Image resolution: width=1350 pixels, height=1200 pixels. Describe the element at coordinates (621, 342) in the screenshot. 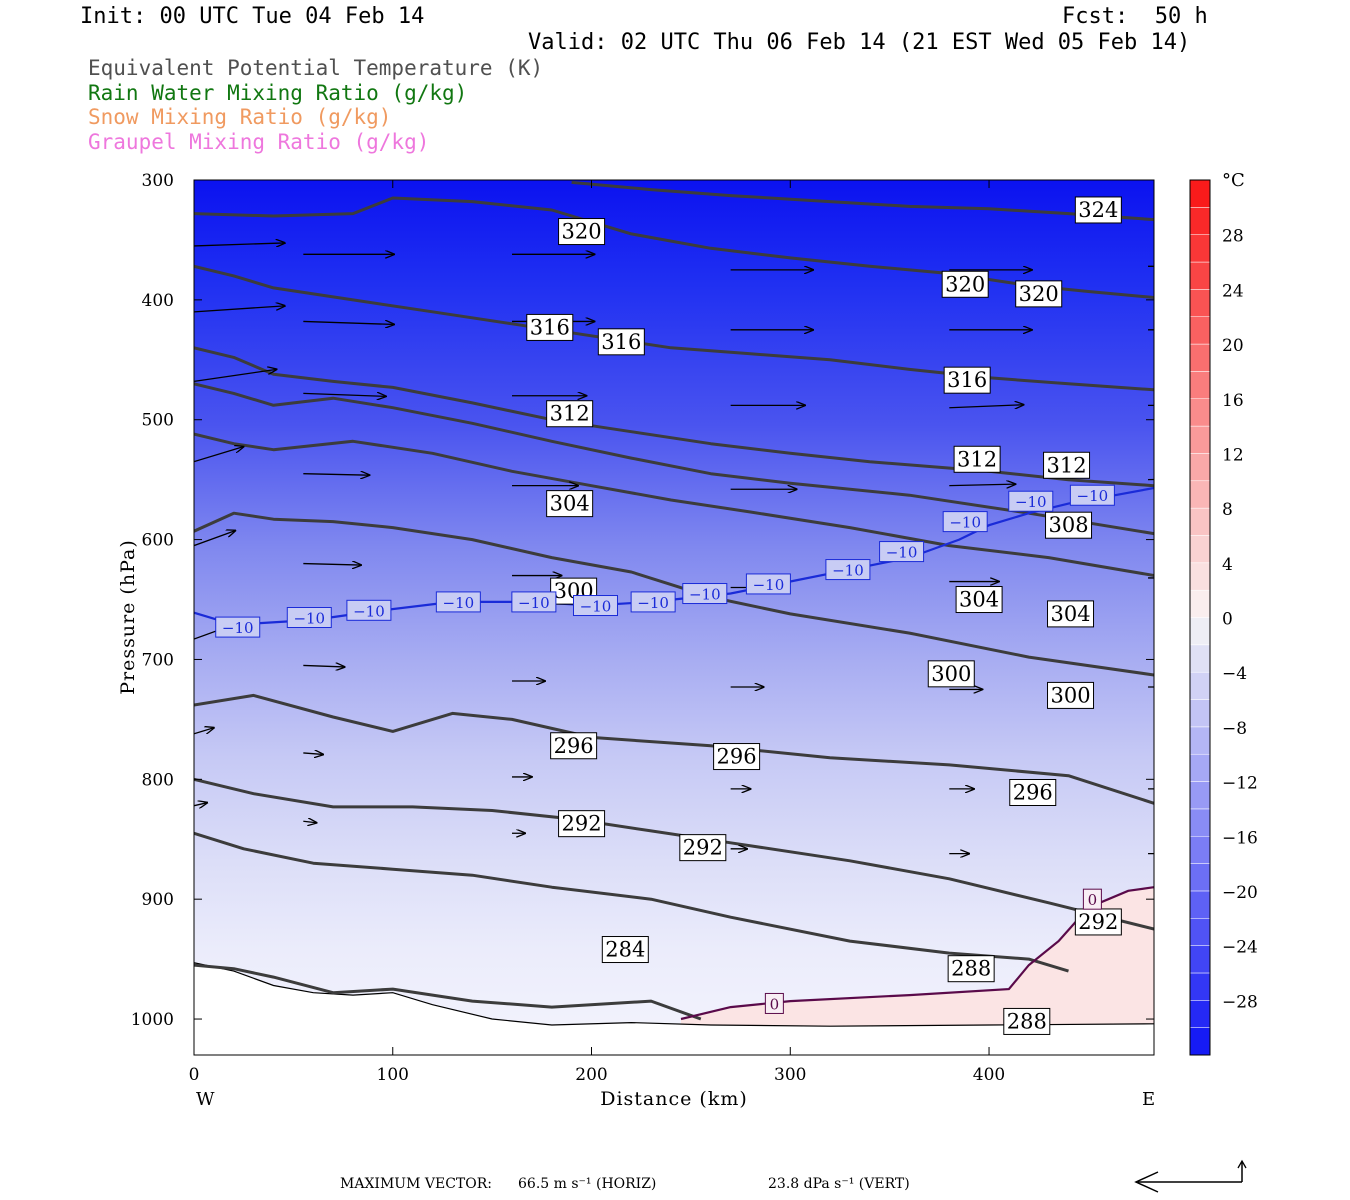

I see `theta-e-label-text: 316` at that location.